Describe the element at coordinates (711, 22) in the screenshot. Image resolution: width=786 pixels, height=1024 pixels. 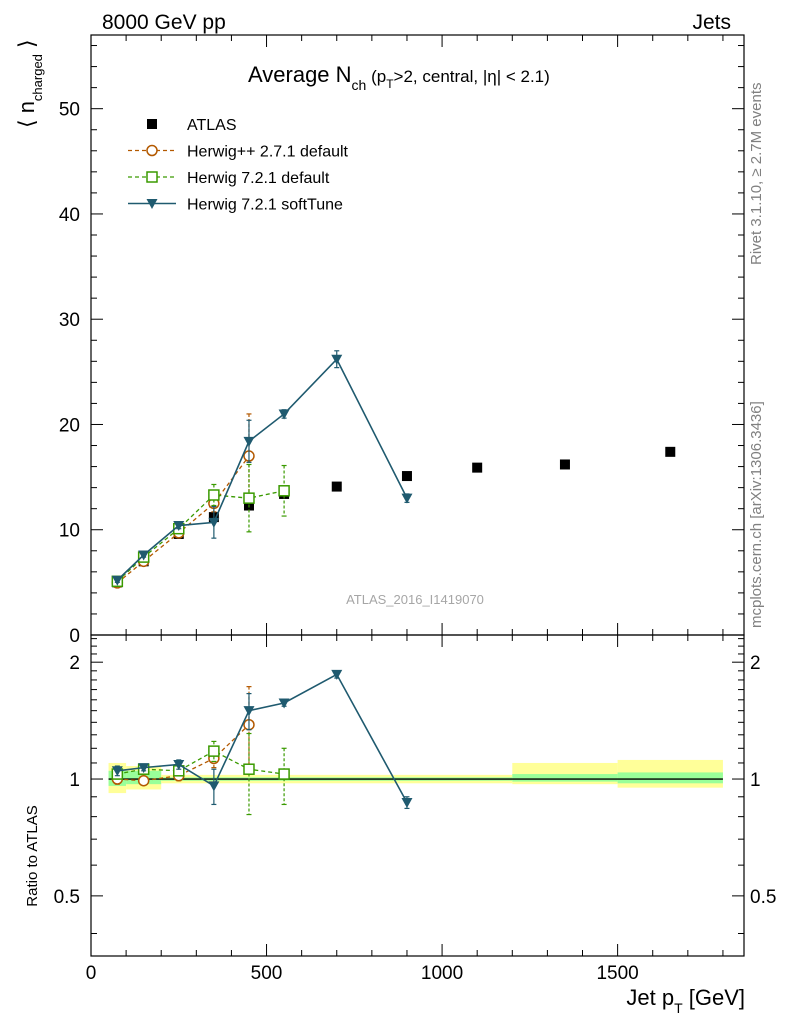
I see `header-right-label: Jets` at that location.